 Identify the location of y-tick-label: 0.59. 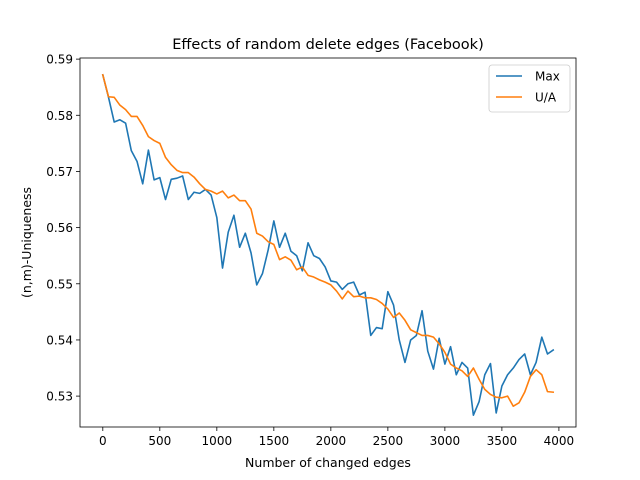
(59, 60).